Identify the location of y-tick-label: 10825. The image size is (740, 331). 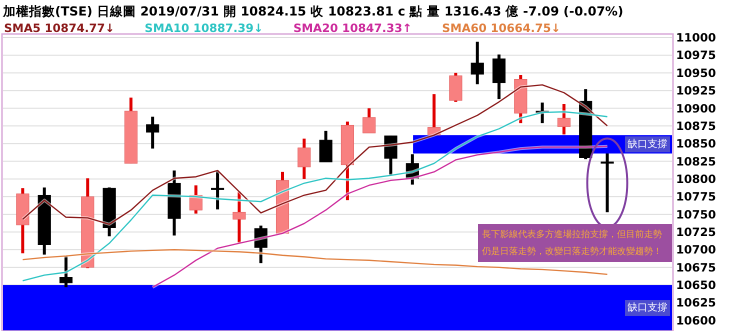
(696, 161).